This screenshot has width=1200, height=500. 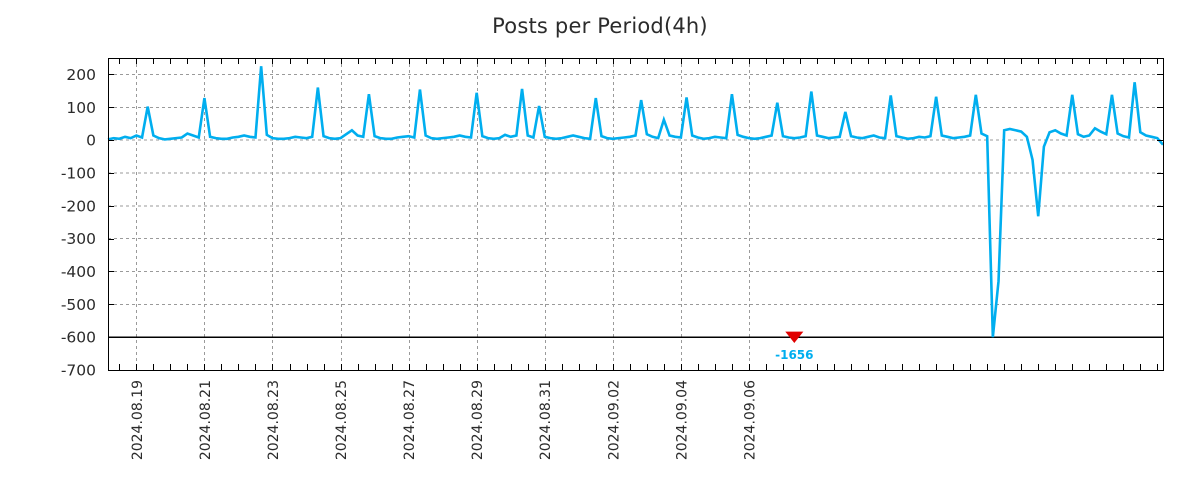 What do you see at coordinates (600, 26) in the screenshot?
I see `chart-title: Posts per Period(4h)` at bounding box center [600, 26].